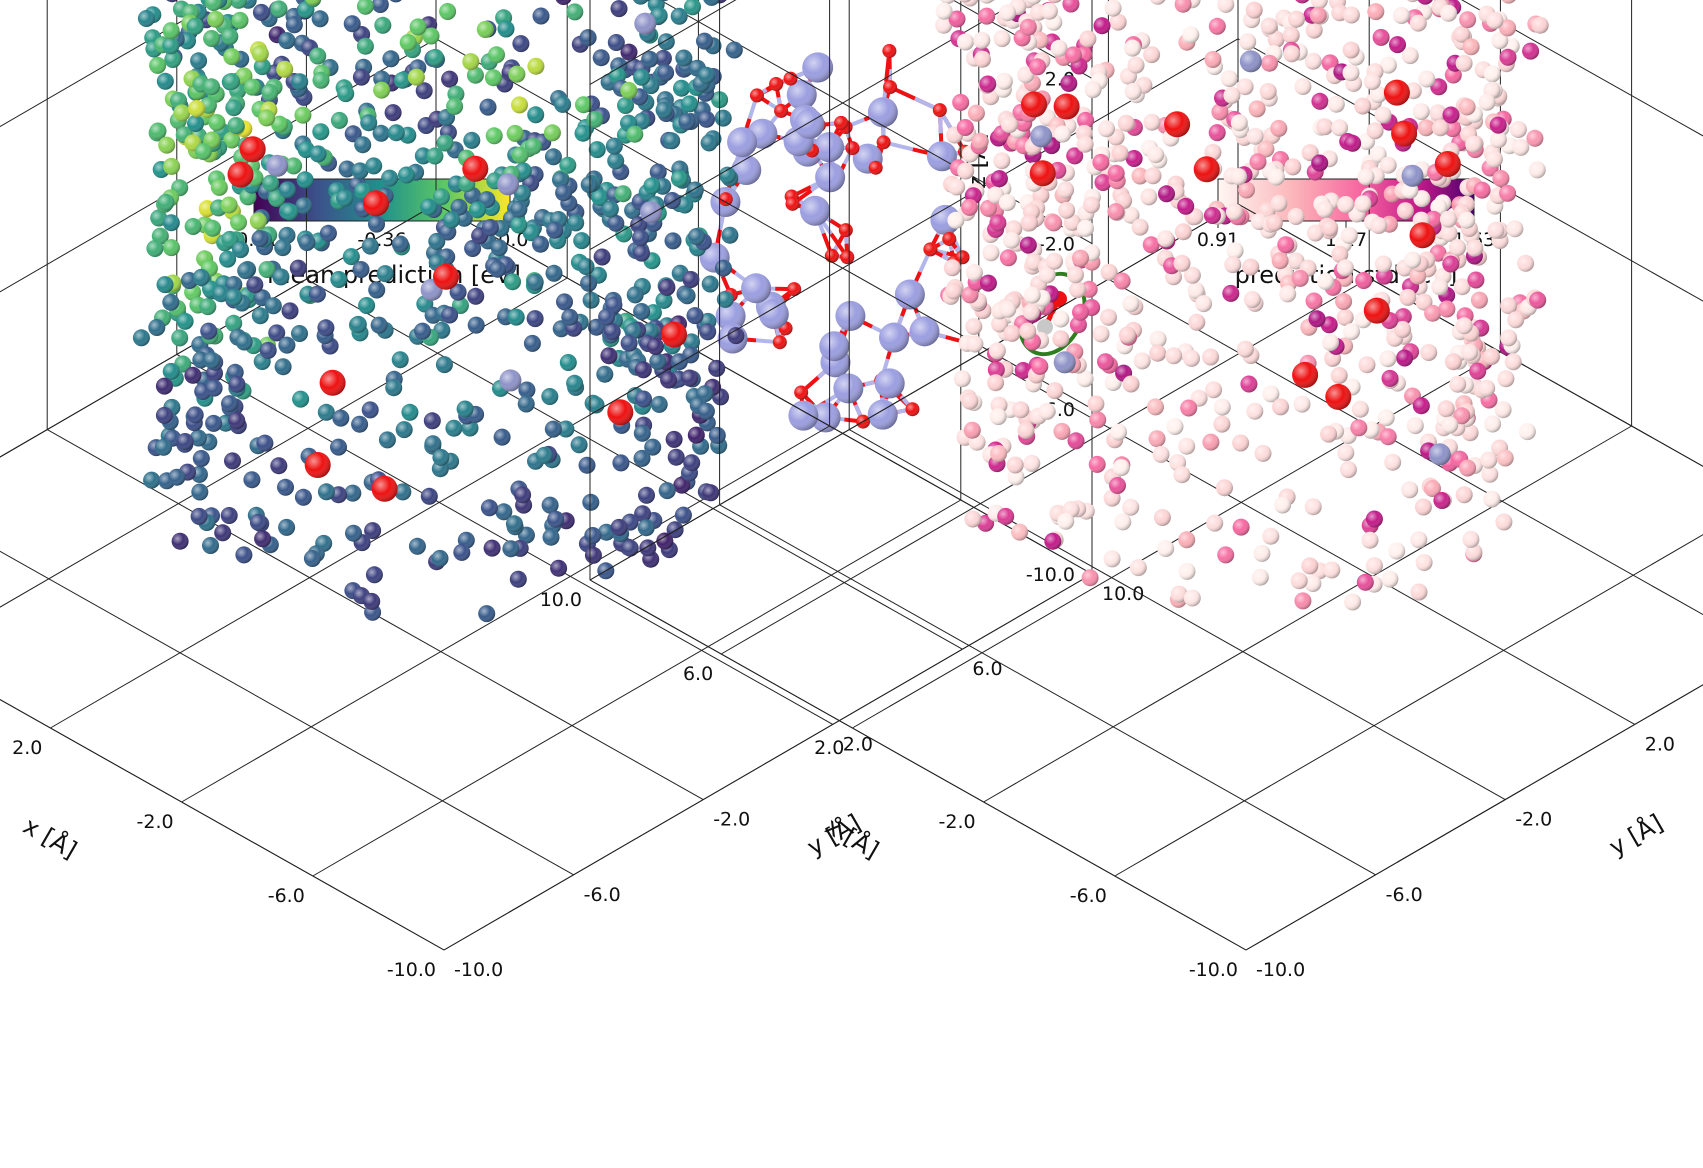 This screenshot has height=1168, width=1703. Describe the element at coordinates (50, 838) in the screenshot. I see `x-axis-label: x [Å]` at that location.